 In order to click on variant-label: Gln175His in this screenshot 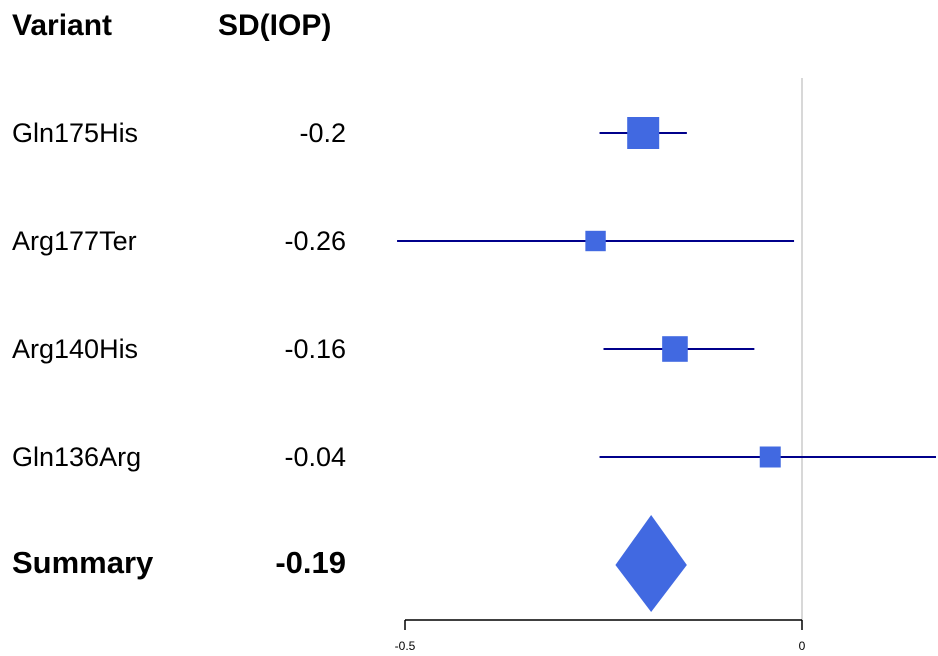, I will do `click(75, 133)`.